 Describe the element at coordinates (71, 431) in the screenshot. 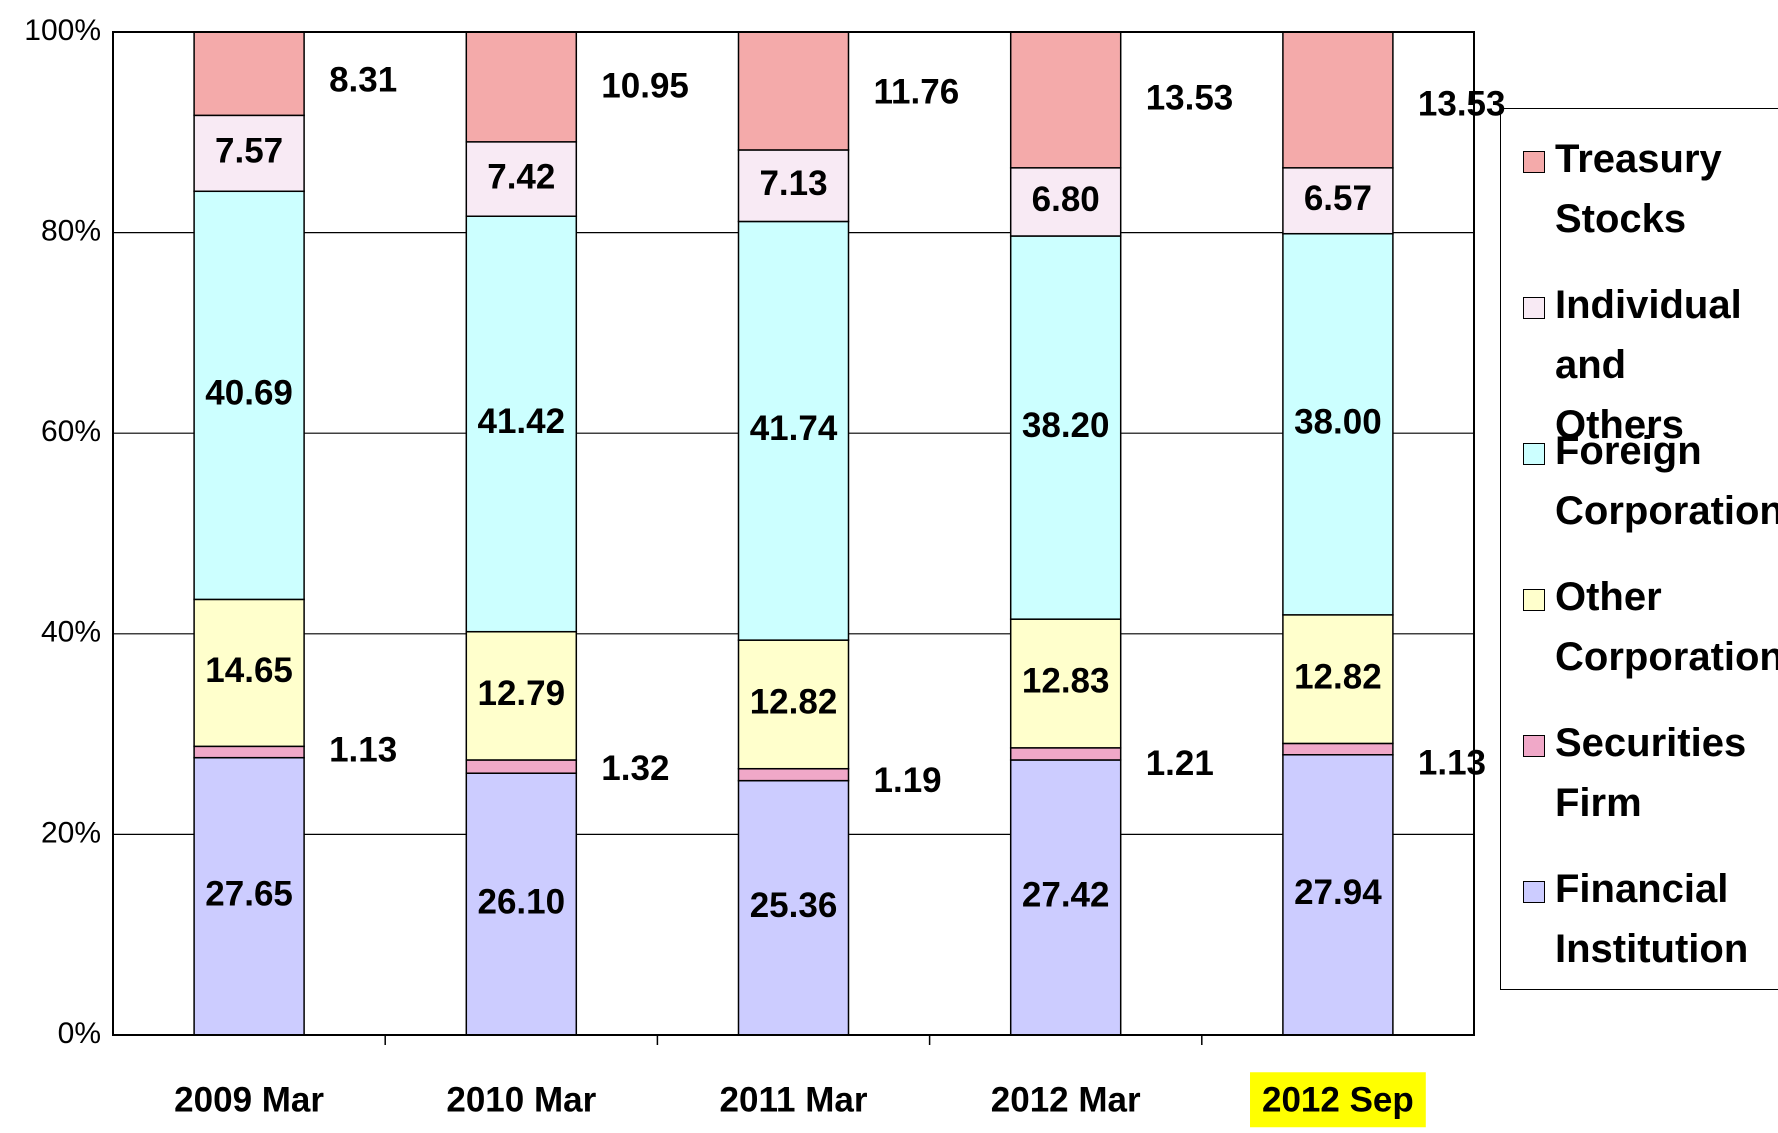

I see `y-tick-label: 60%` at that location.